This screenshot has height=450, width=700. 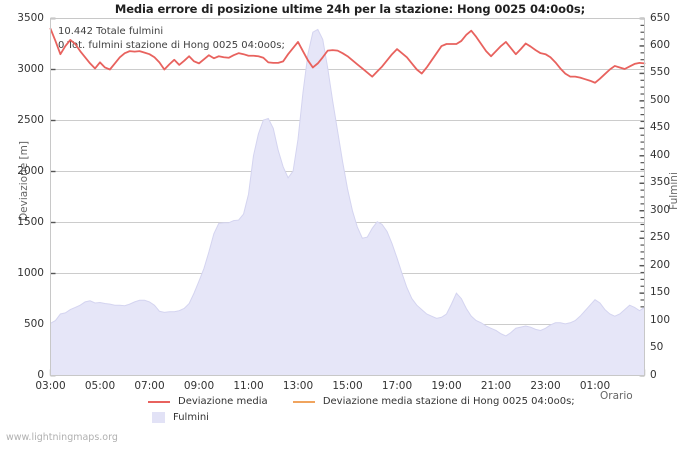 I want to click on y-axis-left-tick-label: 1000, so click(x=30, y=272).